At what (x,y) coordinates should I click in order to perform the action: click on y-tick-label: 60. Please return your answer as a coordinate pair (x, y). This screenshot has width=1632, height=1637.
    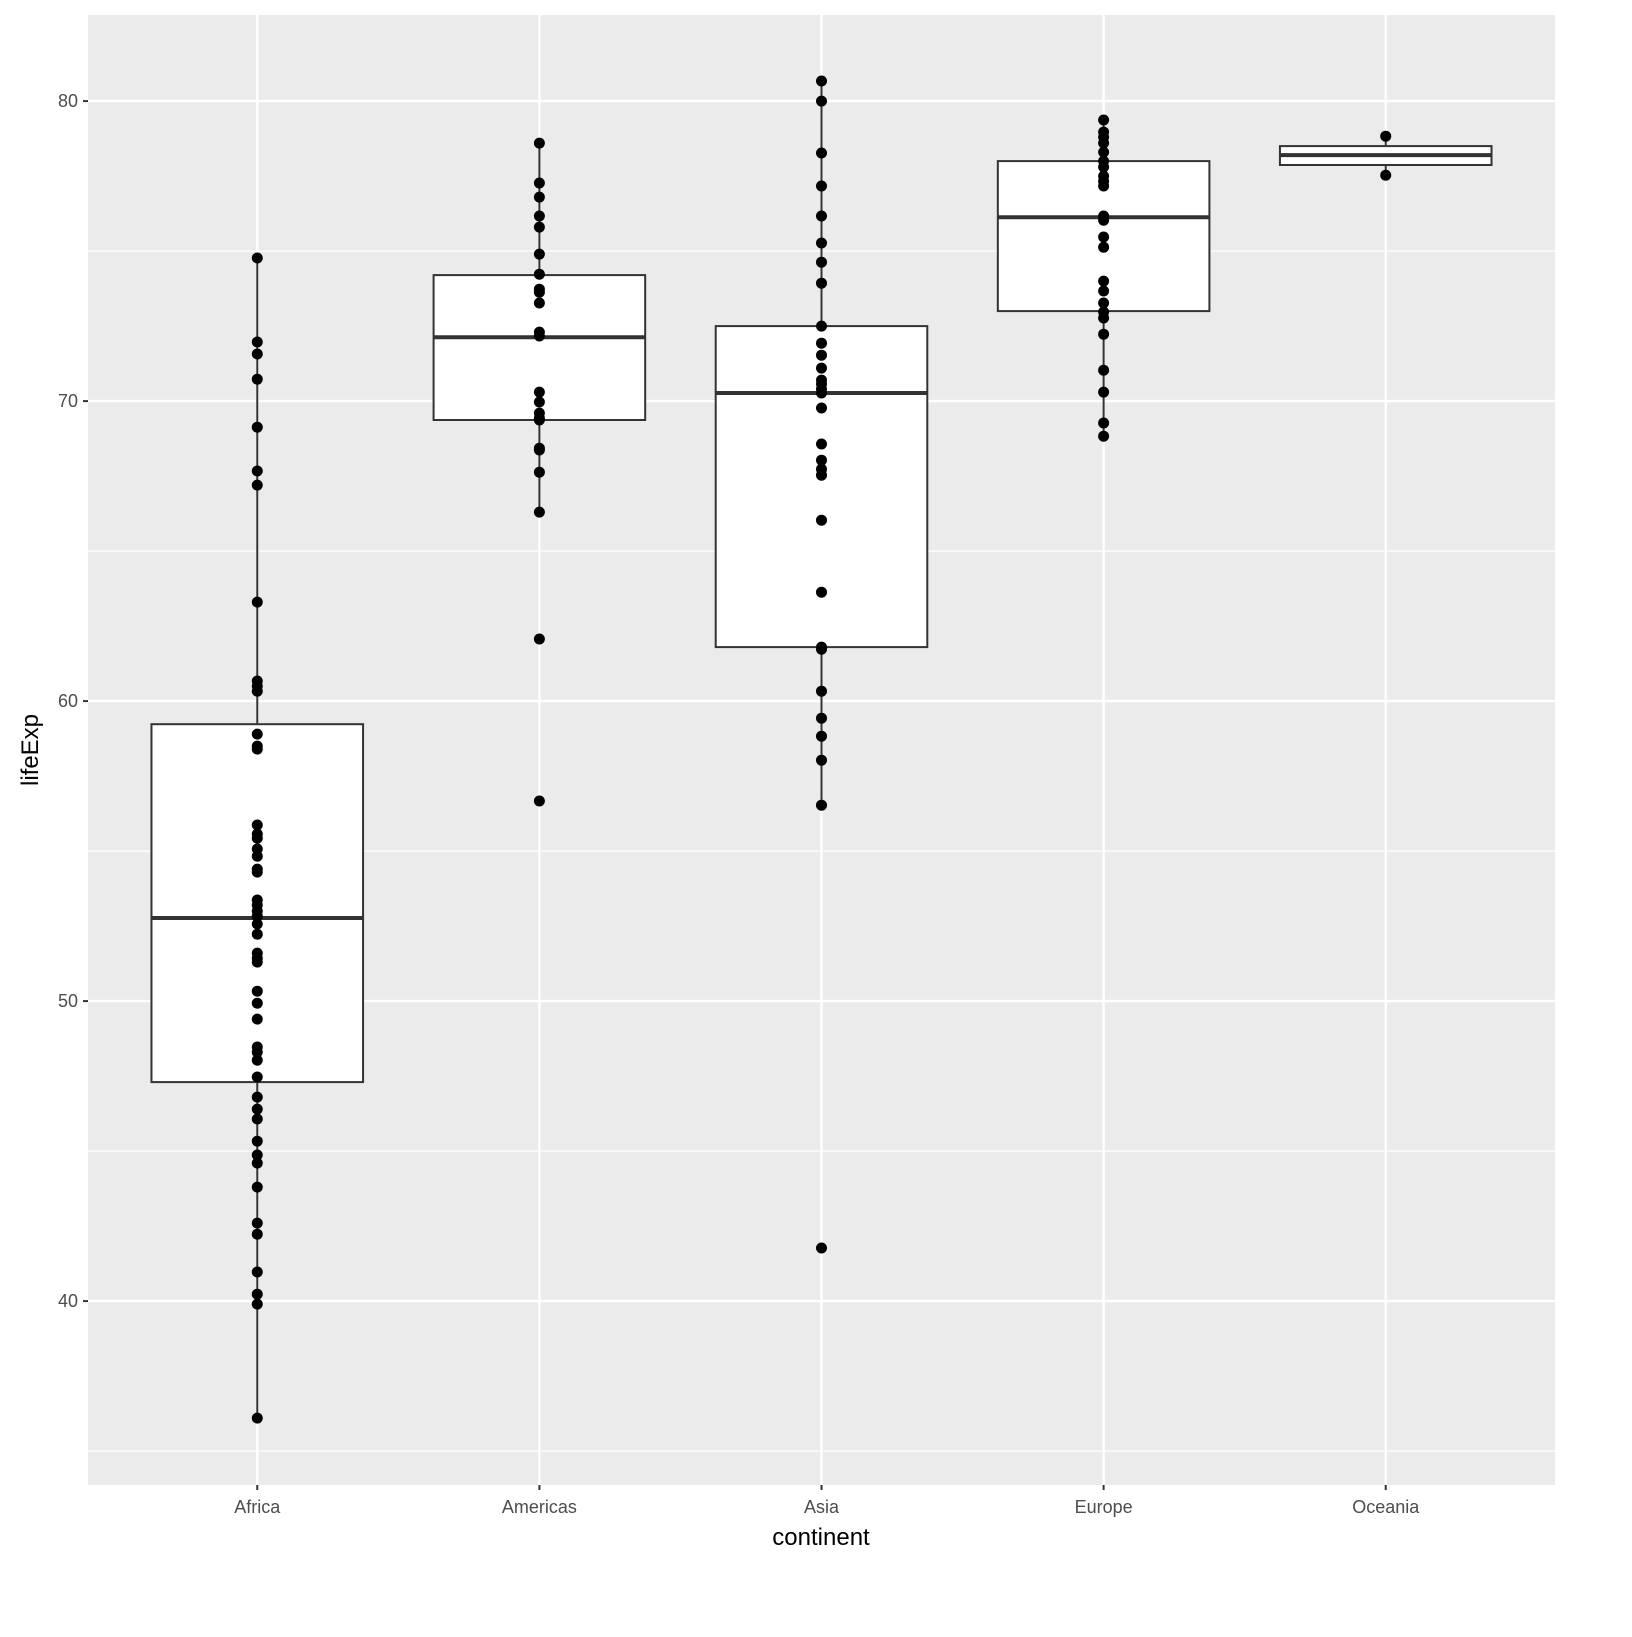
    Looking at the image, I should click on (68, 701).